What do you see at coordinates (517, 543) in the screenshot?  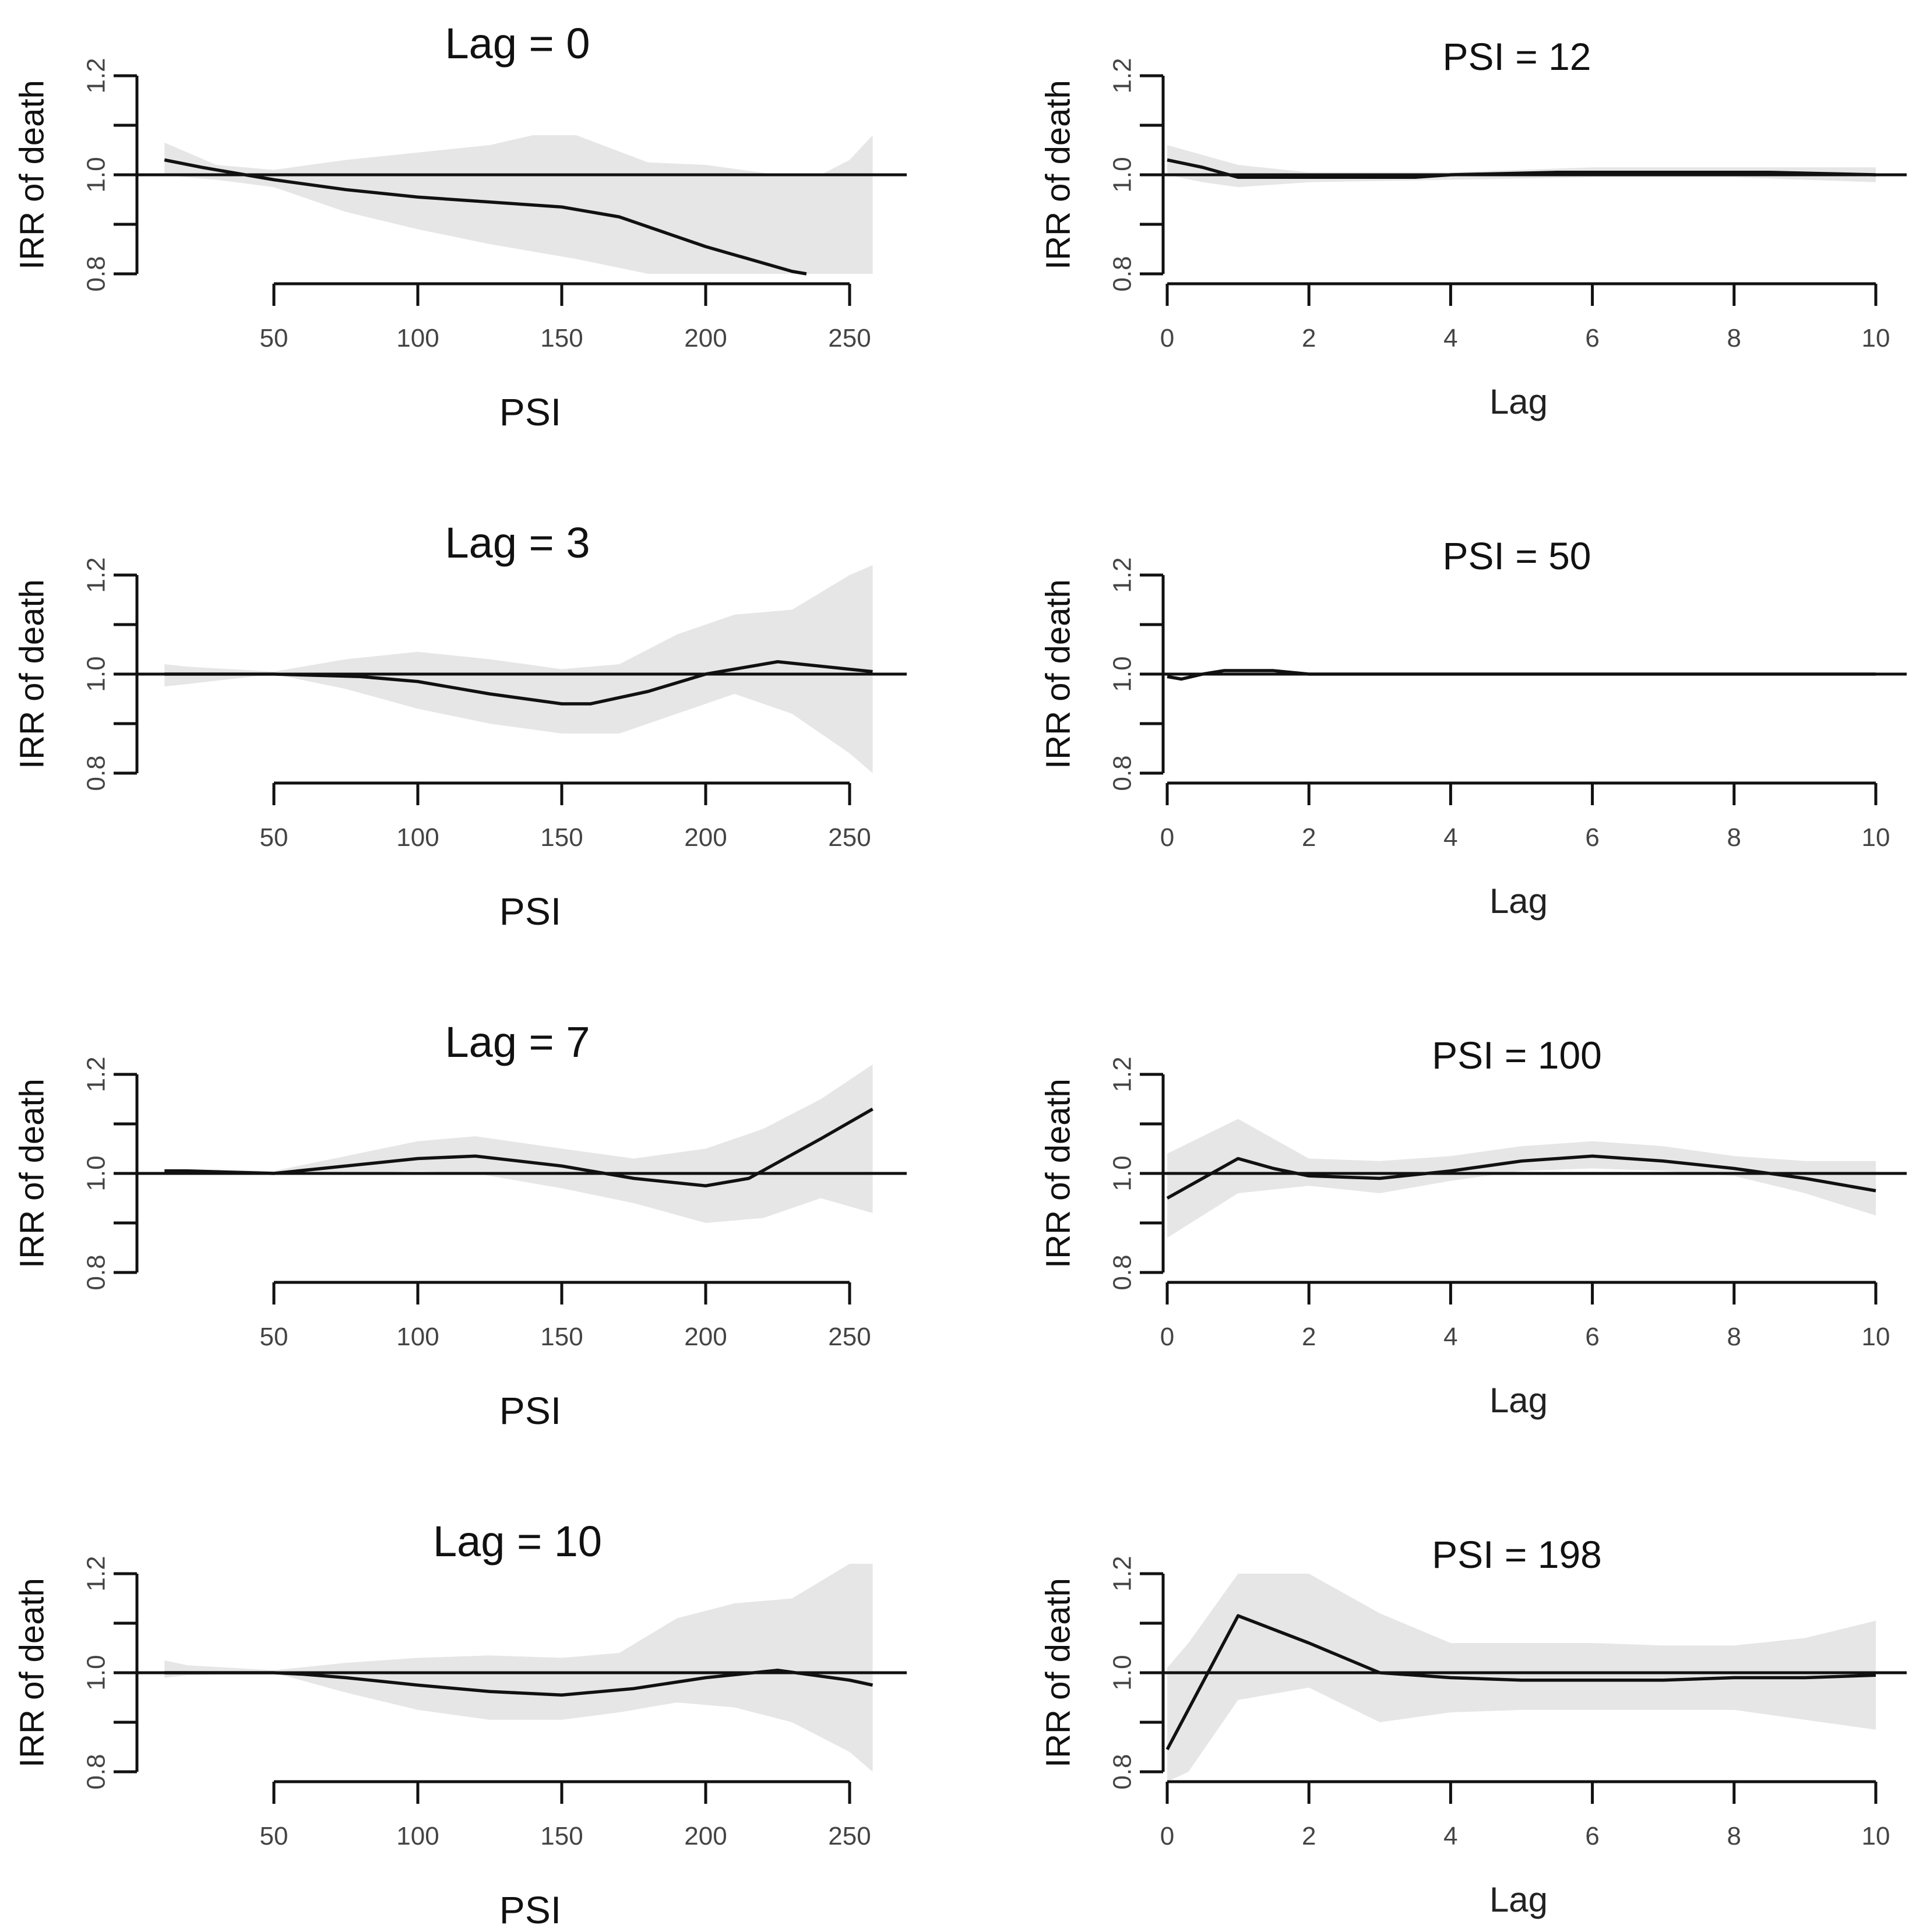 I see `panel-title: Lag = 3` at bounding box center [517, 543].